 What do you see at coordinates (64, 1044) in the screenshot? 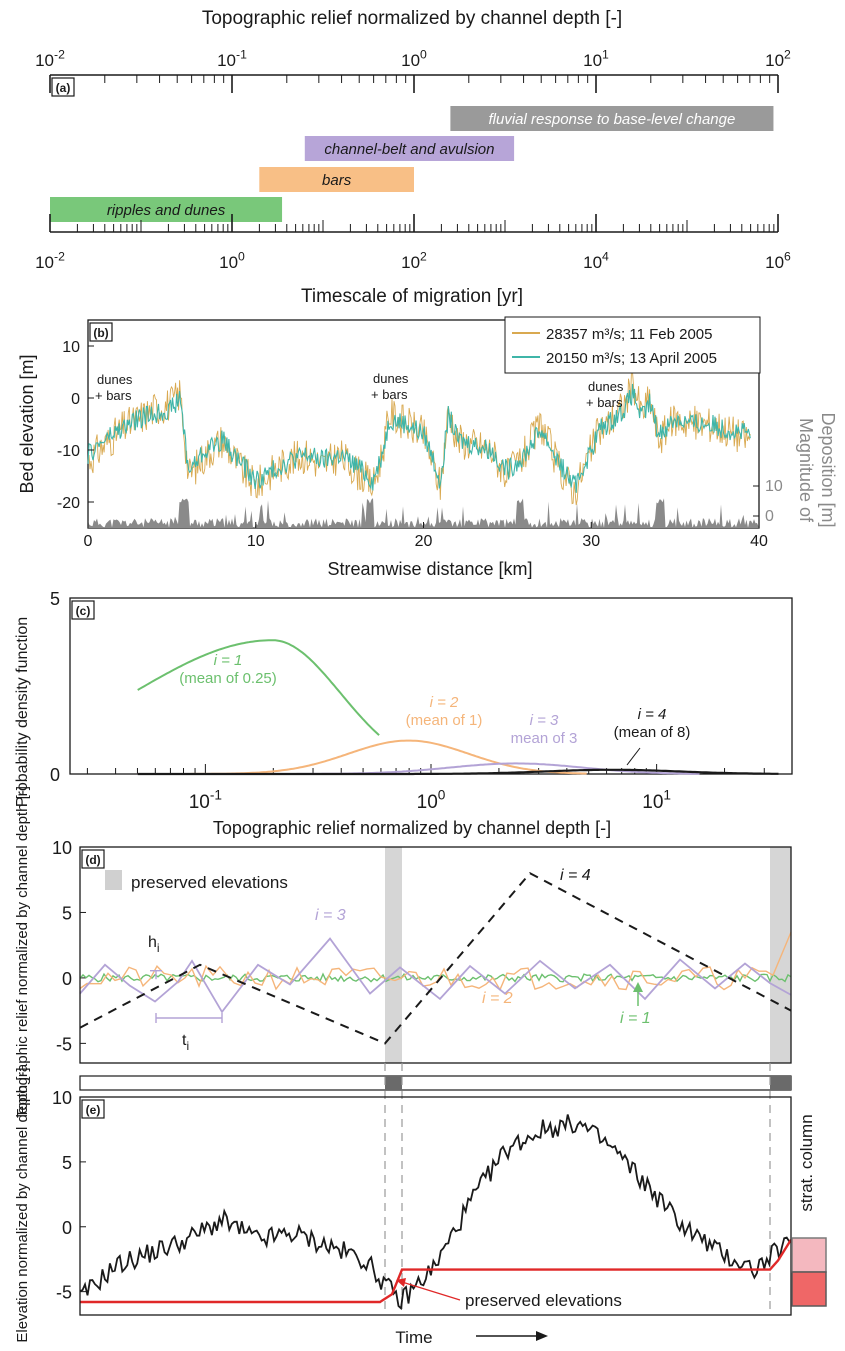
I see `d-y-tick-label-3: -5` at bounding box center [64, 1044].